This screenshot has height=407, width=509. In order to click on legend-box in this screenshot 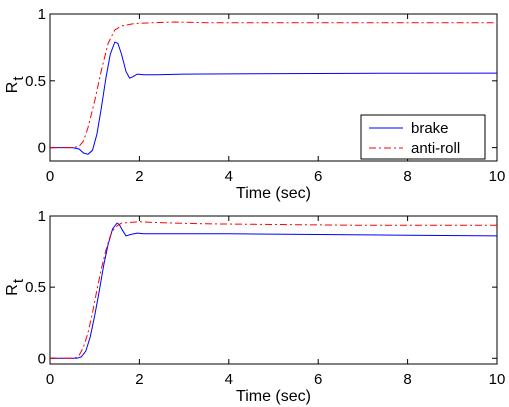, I will do `click(423, 137)`.